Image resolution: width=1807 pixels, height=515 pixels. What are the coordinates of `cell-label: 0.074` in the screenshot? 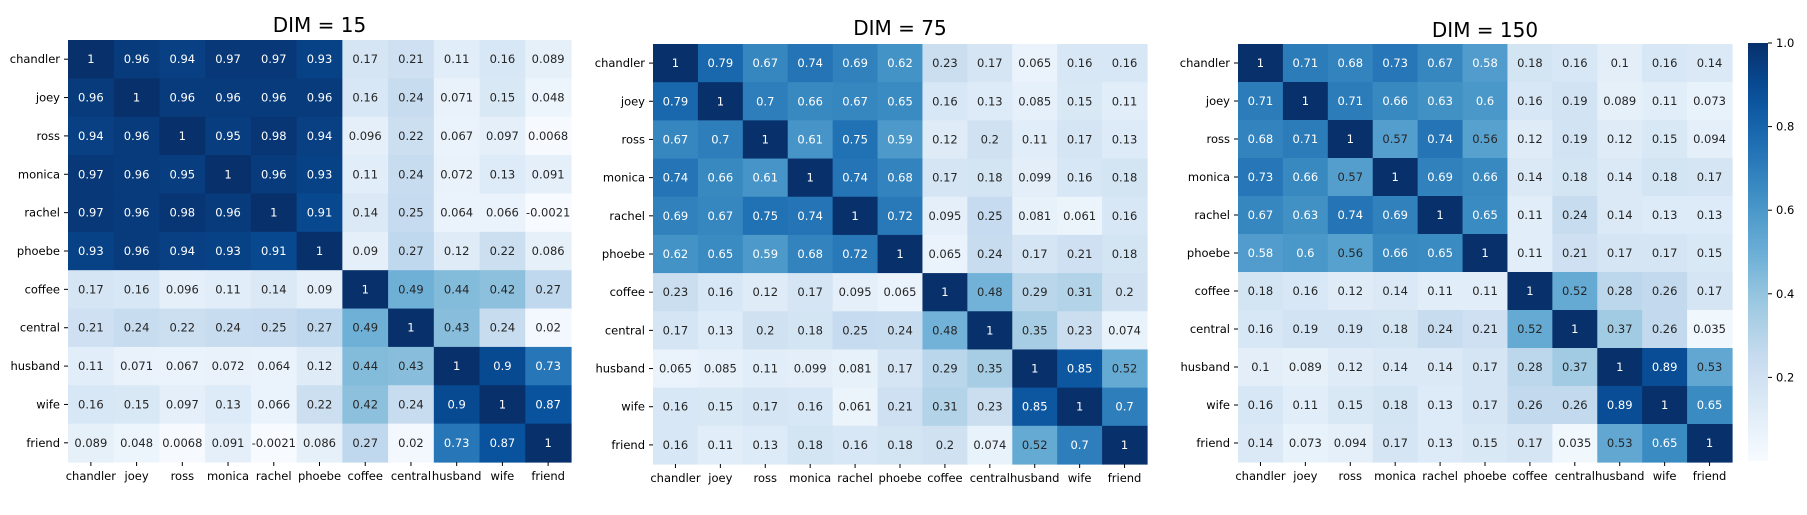 It's located at (989, 445).